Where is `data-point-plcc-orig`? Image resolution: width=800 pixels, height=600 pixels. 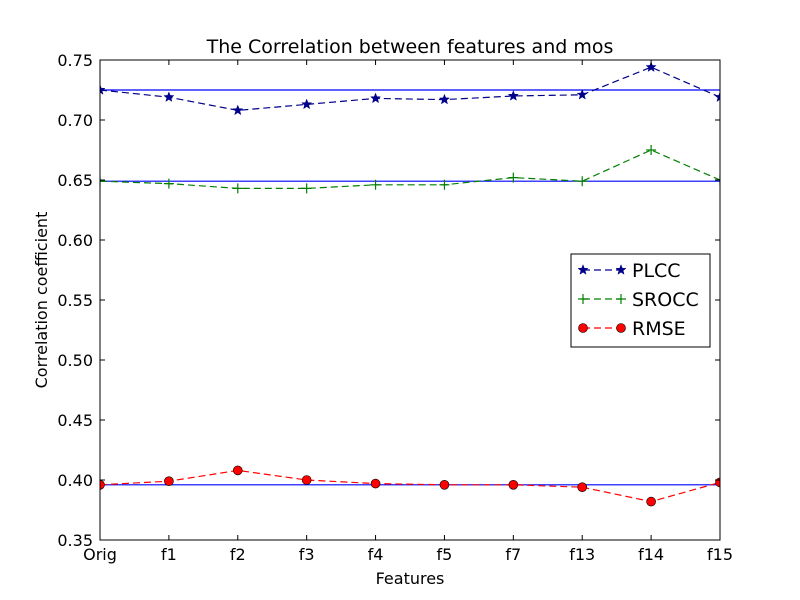
data-point-plcc-orig is located at coordinates (103, 89).